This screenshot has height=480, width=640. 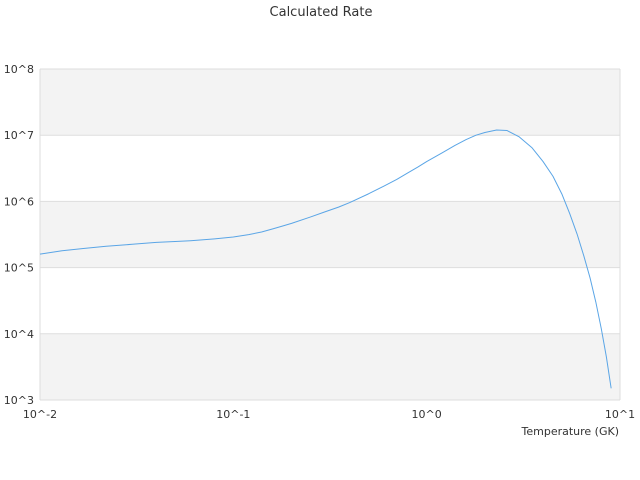 I want to click on y-tick-label: 10^6, so click(x=19, y=201).